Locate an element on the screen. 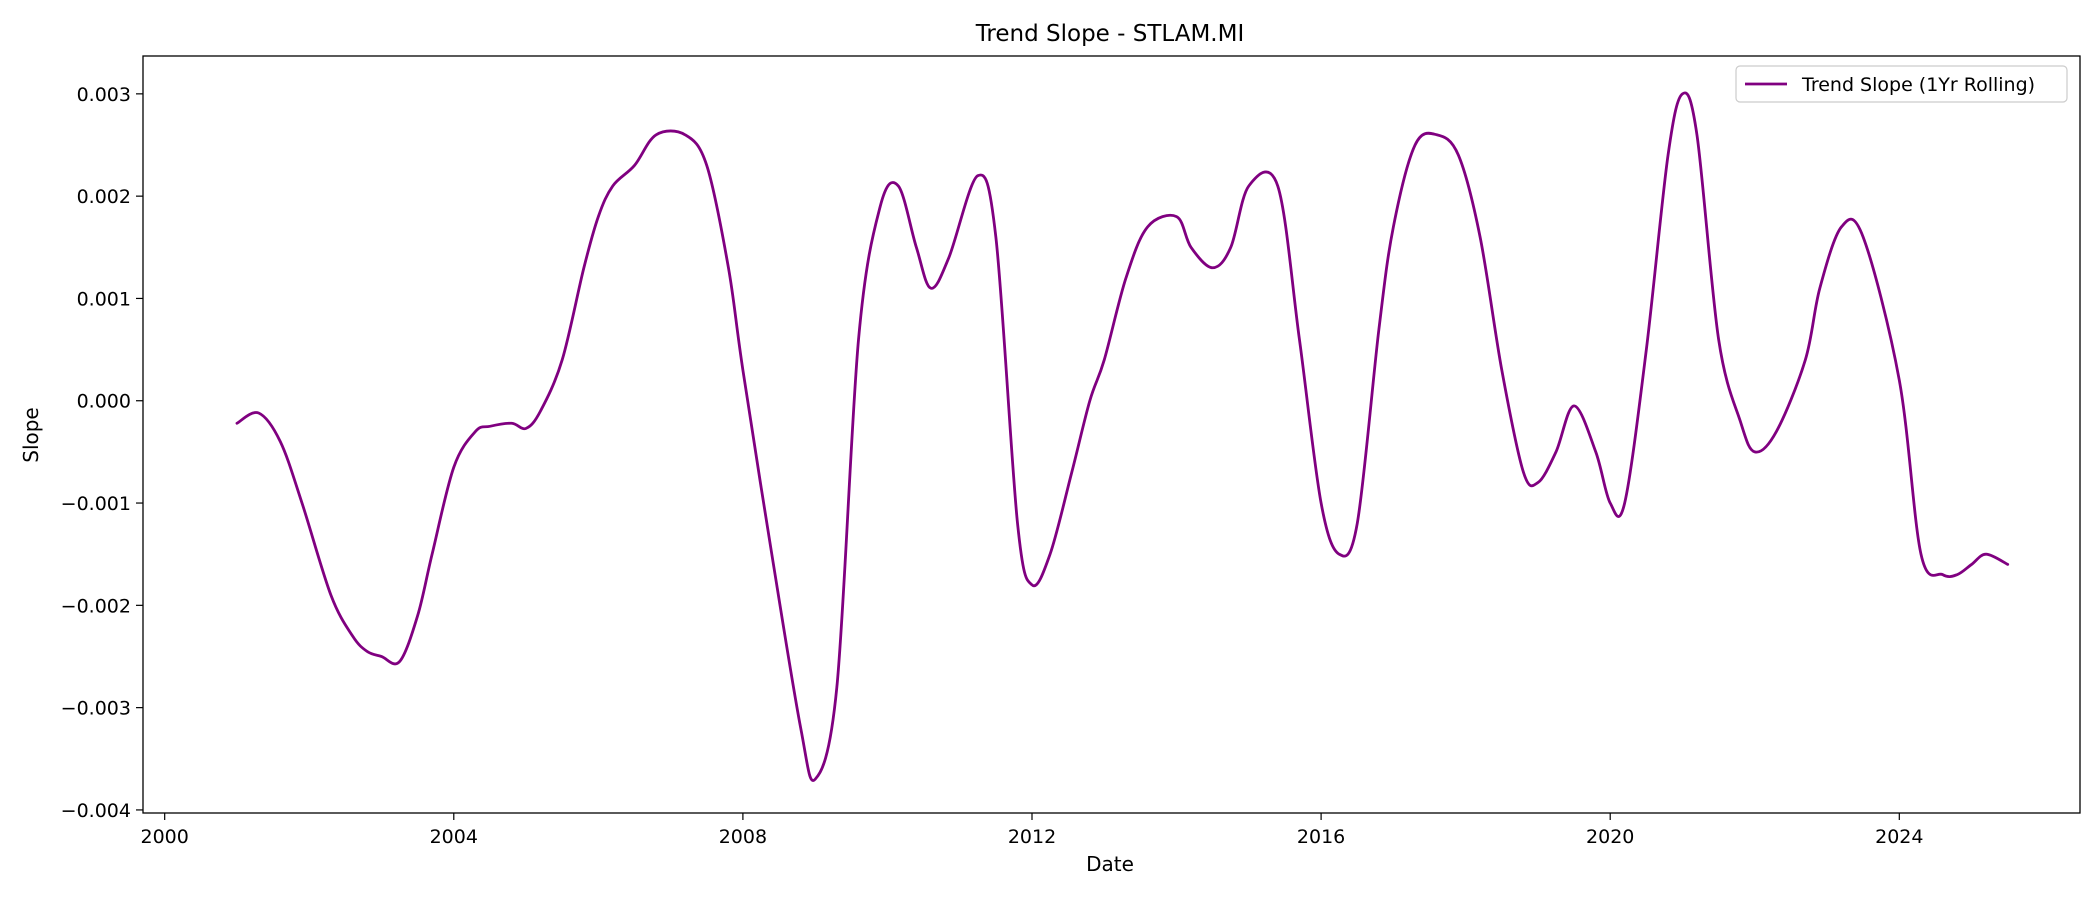 The height and width of the screenshot is (904, 2100). x-tick-label: 2020 is located at coordinates (1610, 837).